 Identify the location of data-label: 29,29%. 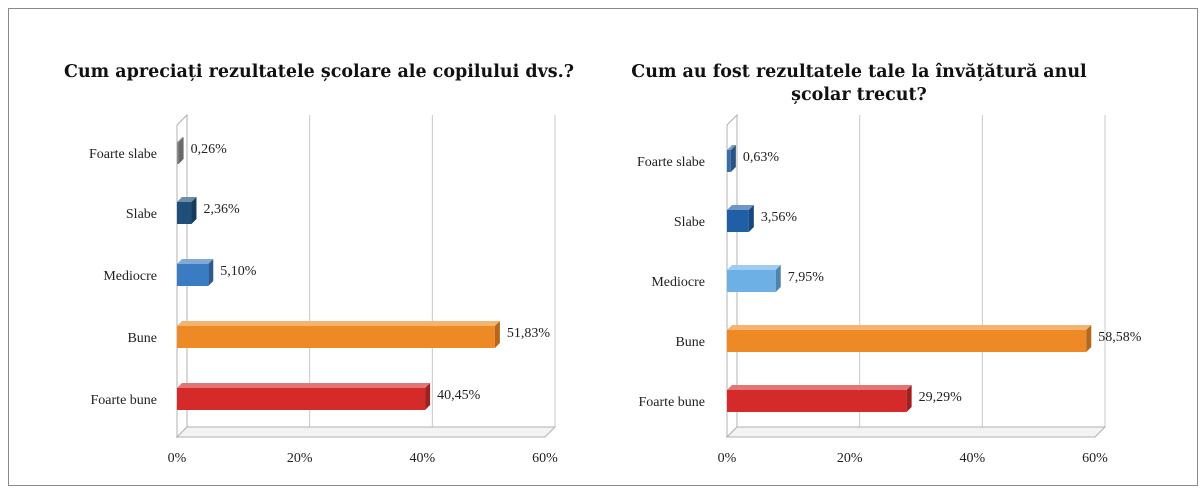
(941, 397).